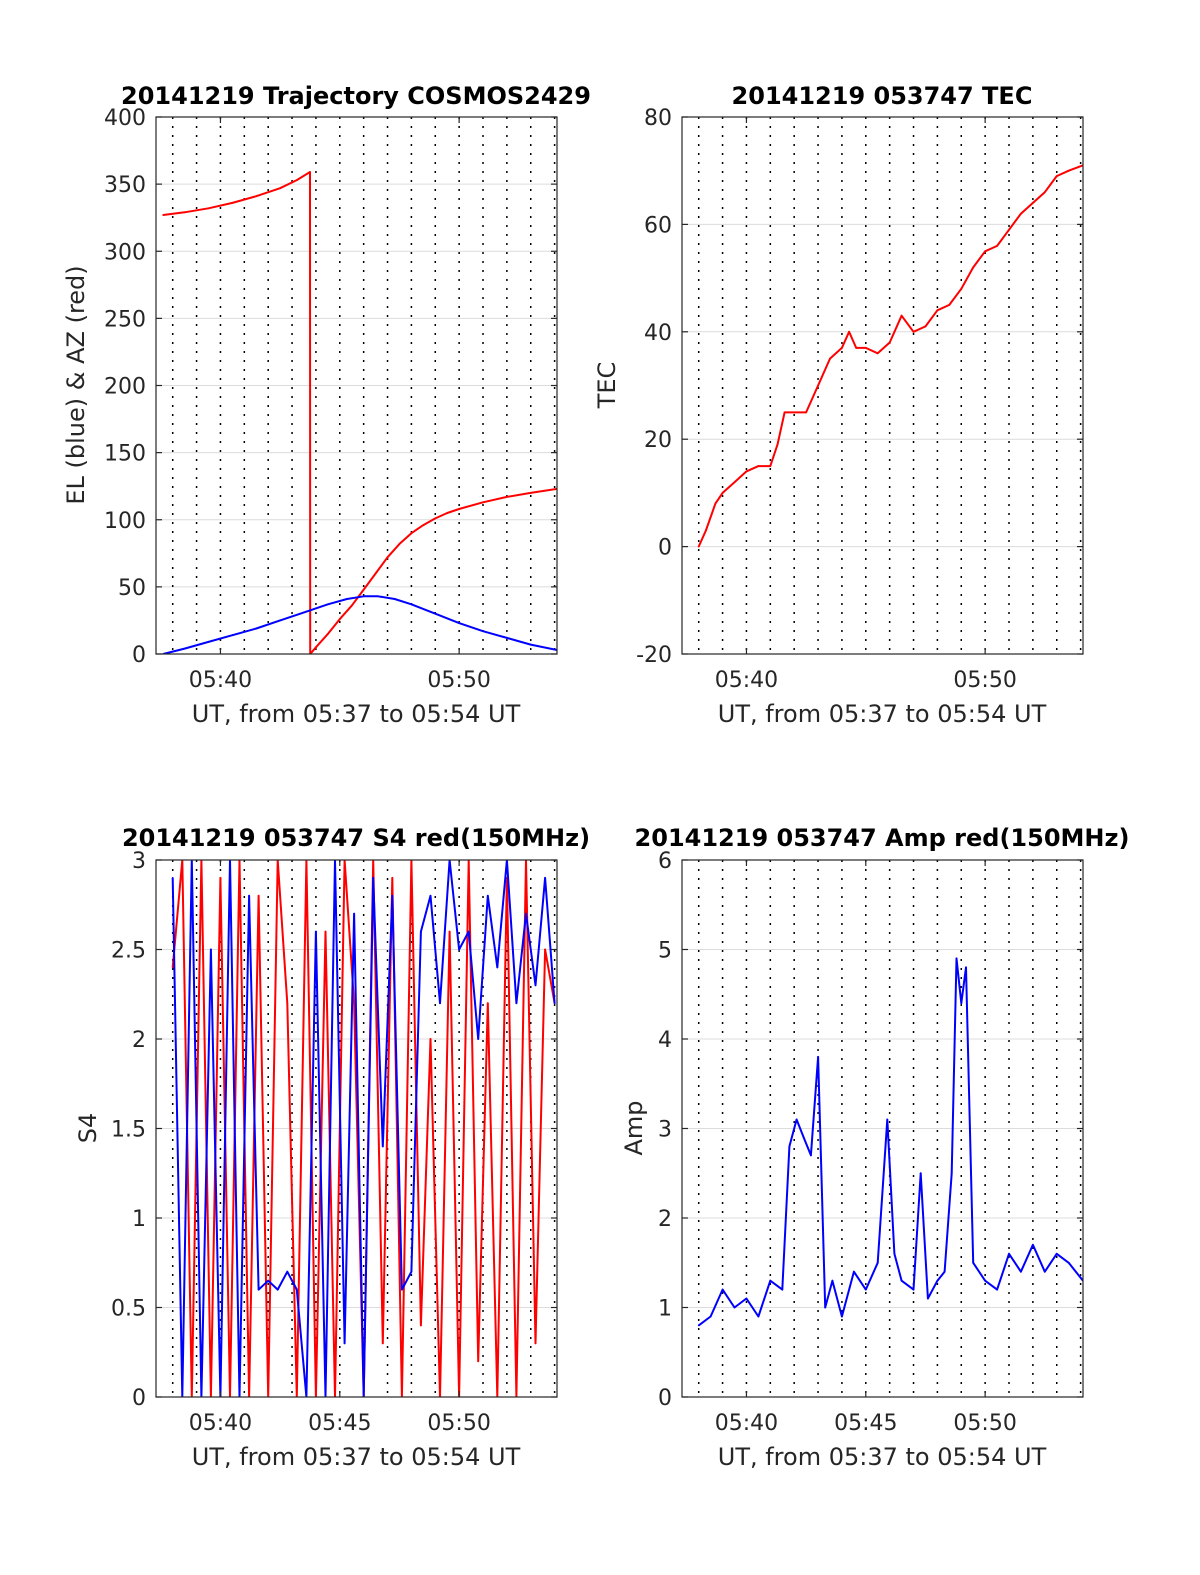 The width and height of the screenshot is (1200, 1575). I want to click on y-tick-label: 40, so click(658, 333).